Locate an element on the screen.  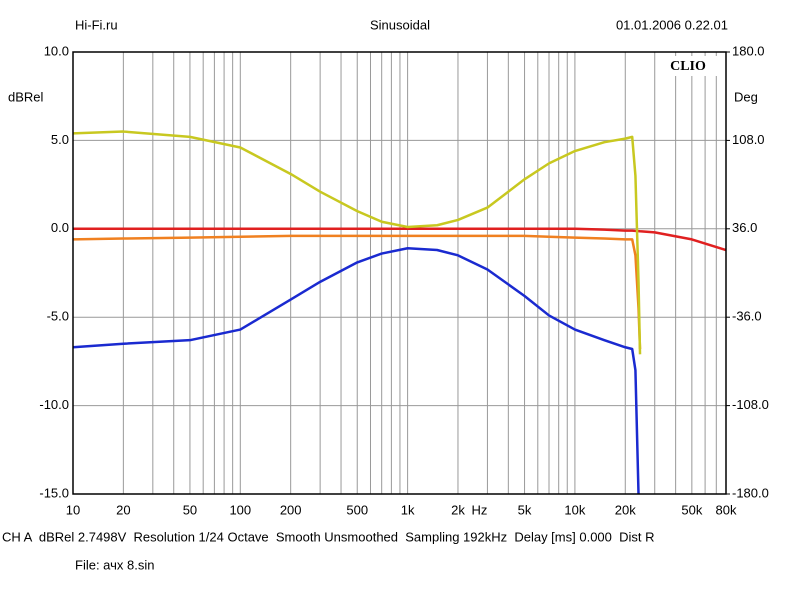
y-tick-label: 5.0 is located at coordinates (60, 139).